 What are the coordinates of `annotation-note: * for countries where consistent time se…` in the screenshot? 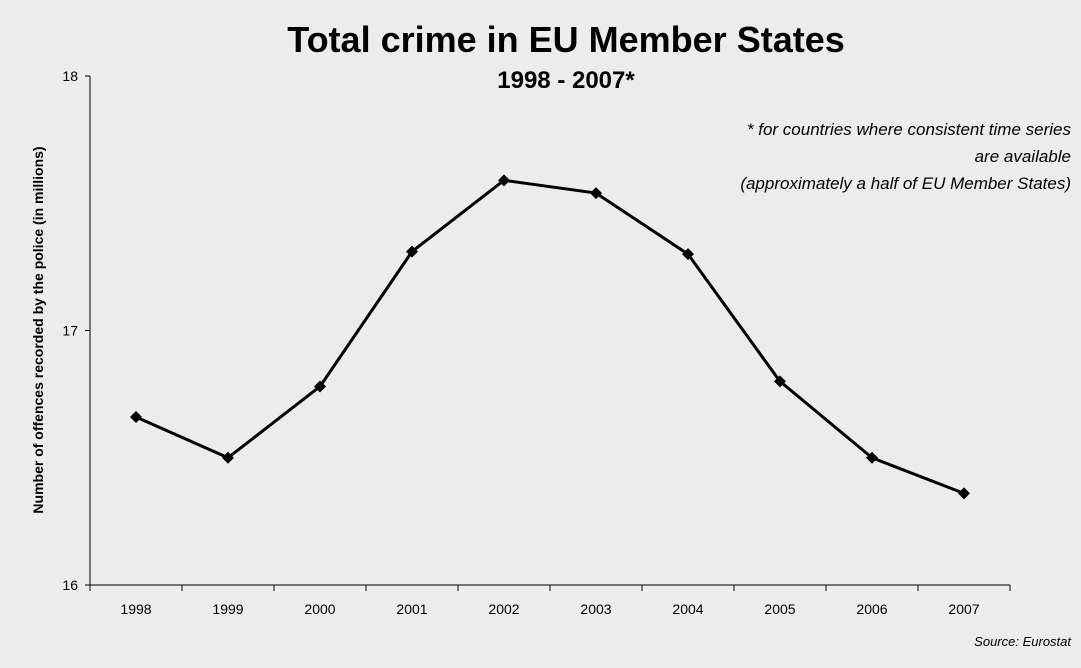 It's located at (905, 156).